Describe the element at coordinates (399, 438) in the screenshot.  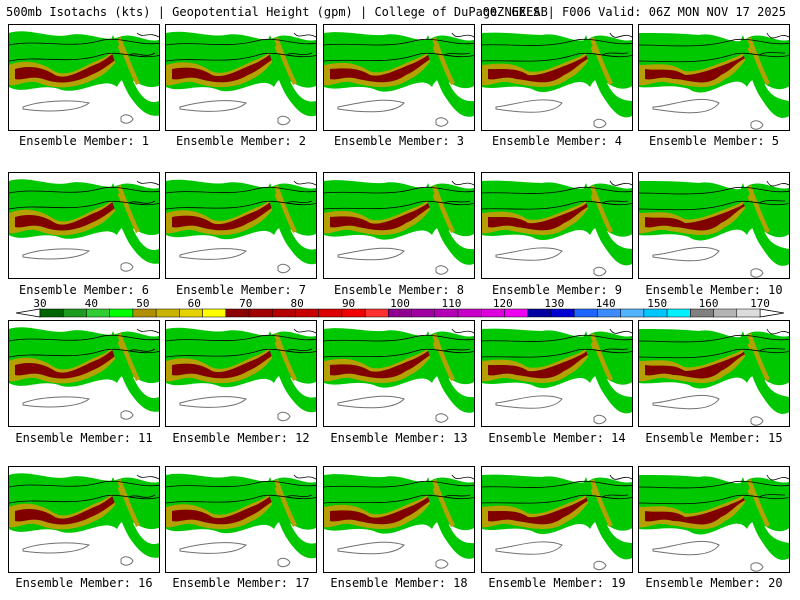
I see `ensemble-member-label: Ensemble Member: 13` at that location.